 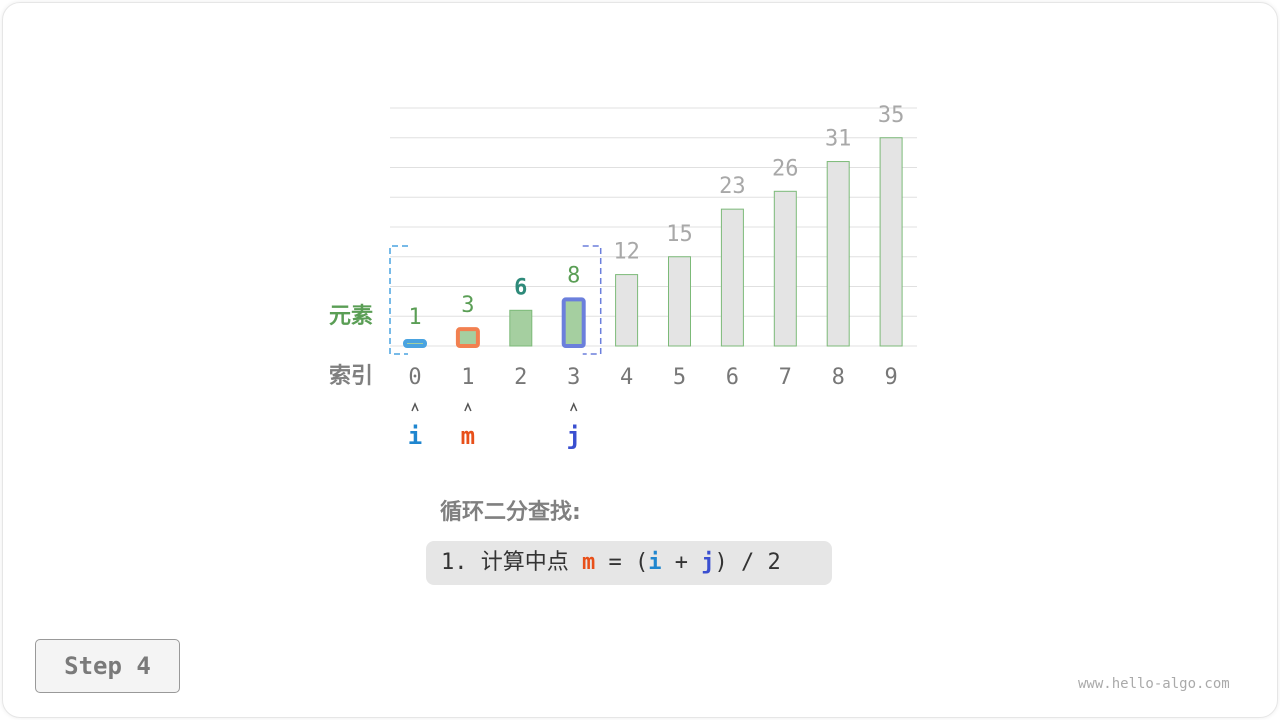 I want to click on index-label: 3, so click(x=573, y=377).